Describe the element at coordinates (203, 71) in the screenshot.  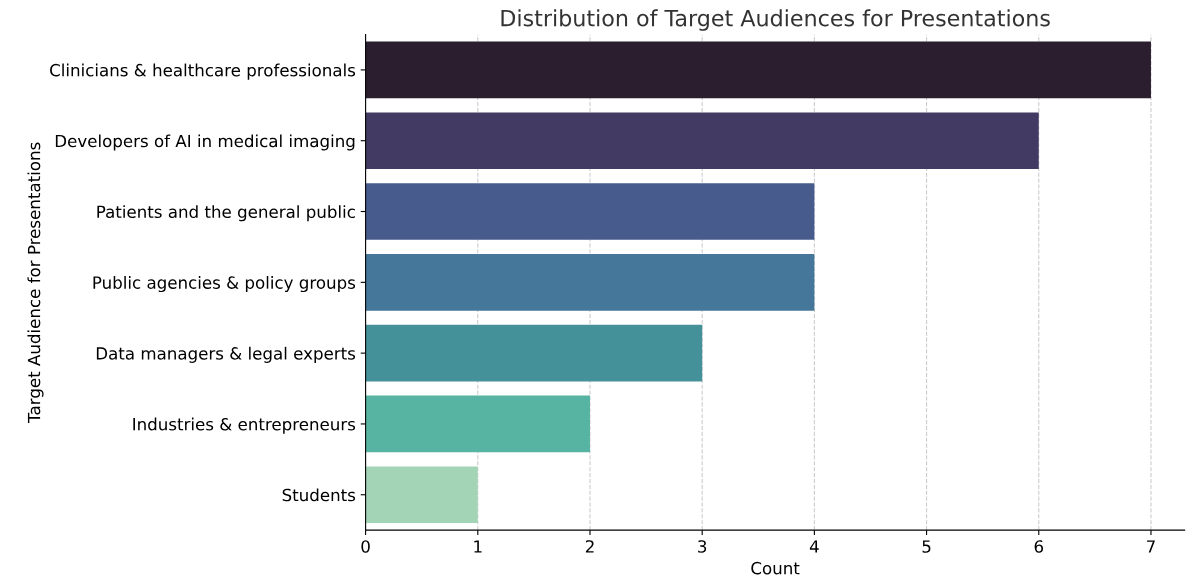
I see `y-tick-label: Clinicians & healthcare professionals` at that location.